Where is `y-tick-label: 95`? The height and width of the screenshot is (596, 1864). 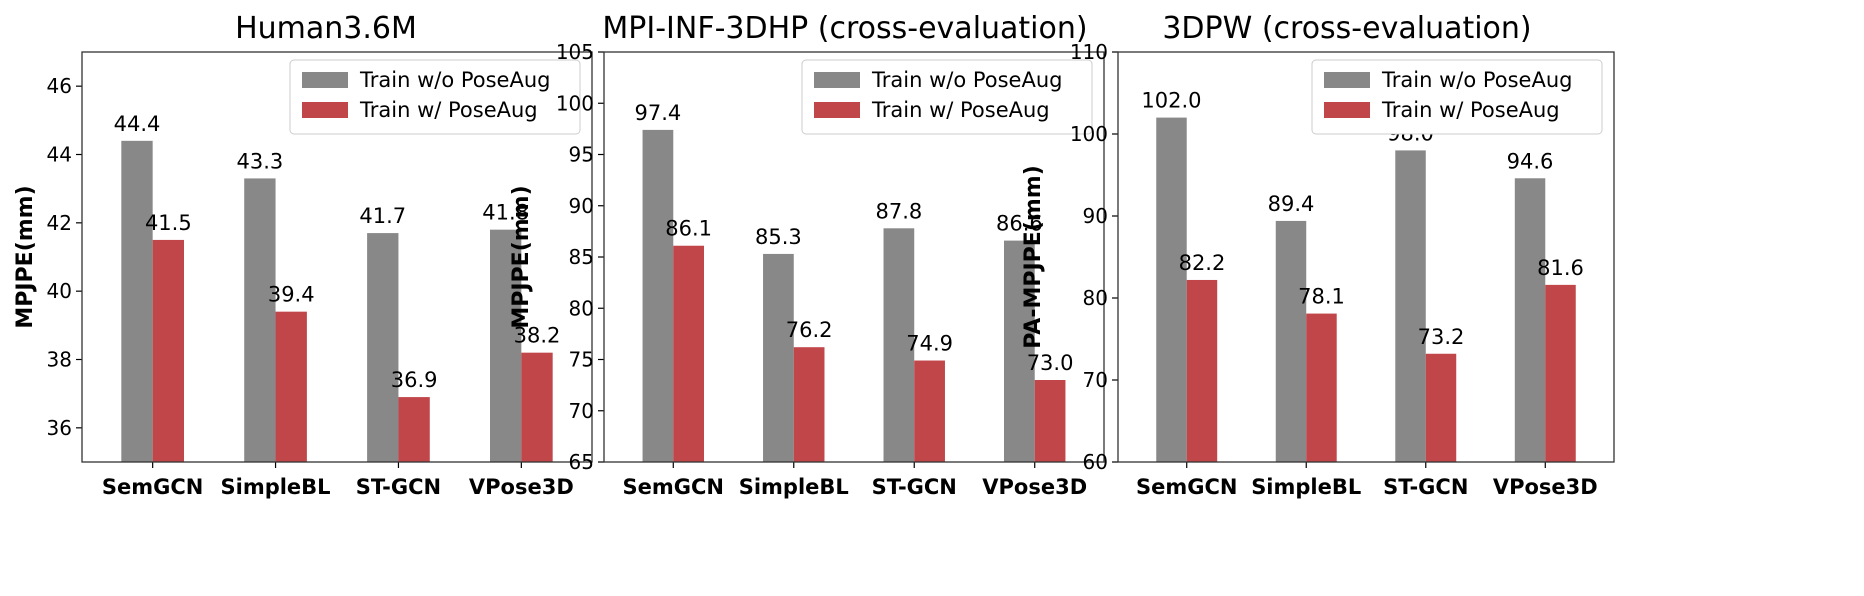
y-tick-label: 95 is located at coordinates (581, 155).